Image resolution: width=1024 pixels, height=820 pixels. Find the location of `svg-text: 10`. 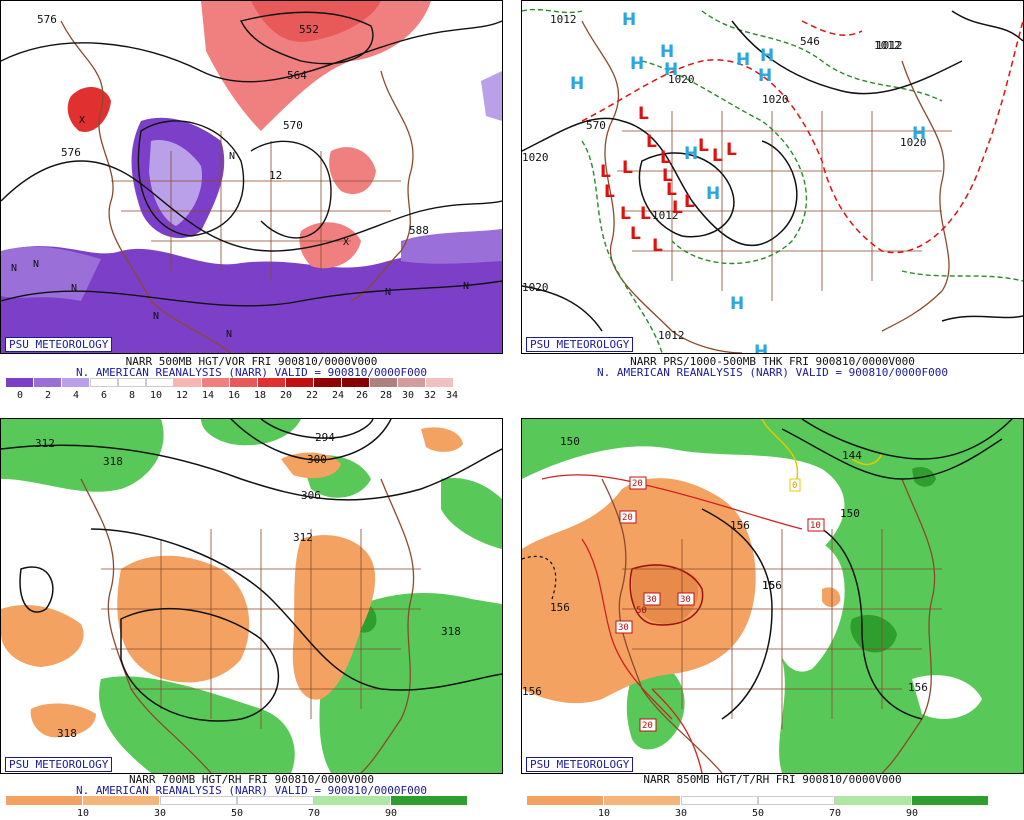

svg-text: 10 is located at coordinates (815, 526).